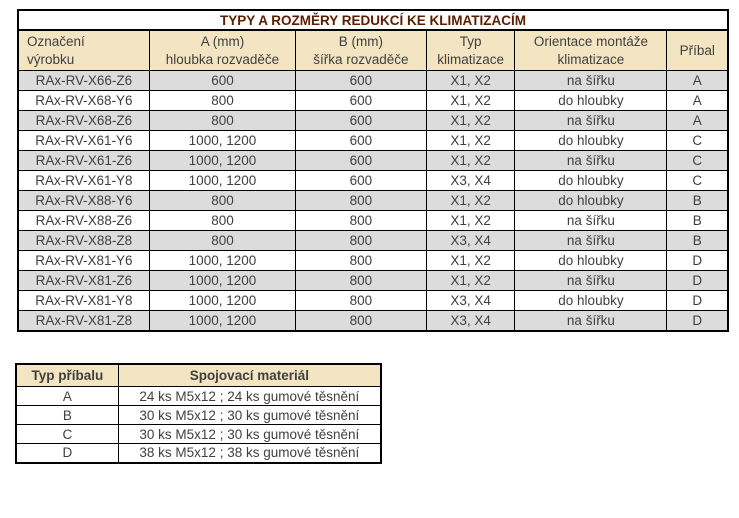 The height and width of the screenshot is (518, 739). I want to click on product-code-cell: RAx-RV-X88-Z6, so click(83, 221).